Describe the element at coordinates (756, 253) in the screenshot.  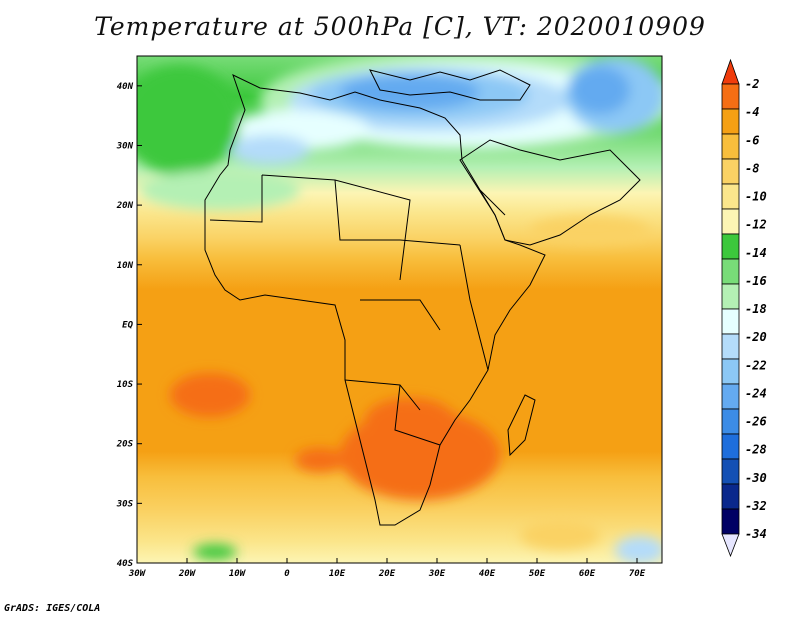
I see `colorbar-label: -14` at that location.